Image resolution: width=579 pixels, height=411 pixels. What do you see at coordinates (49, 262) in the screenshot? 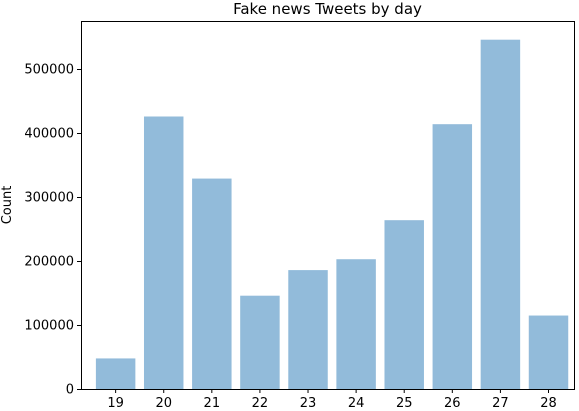
I see `y-tick-label: 200000` at bounding box center [49, 262].